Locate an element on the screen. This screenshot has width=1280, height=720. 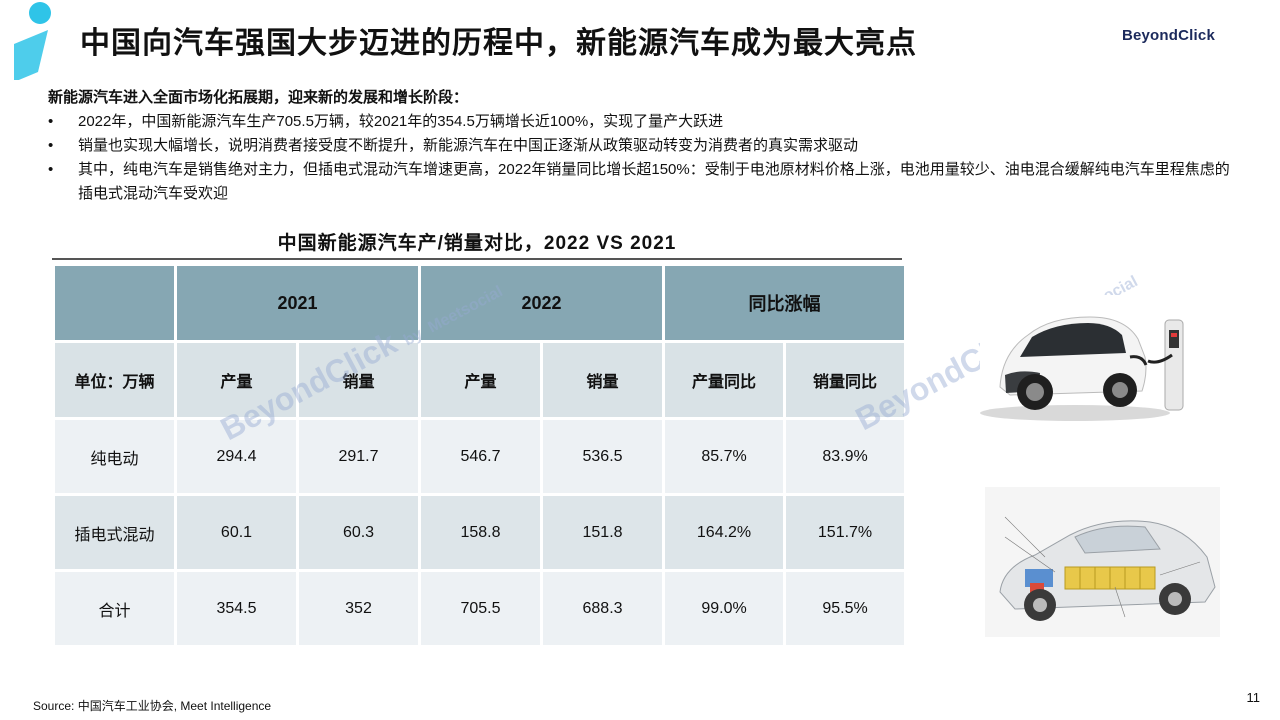
table-group-header-row: 2021 2022 同比涨幅 is located at coordinates (480, 303).